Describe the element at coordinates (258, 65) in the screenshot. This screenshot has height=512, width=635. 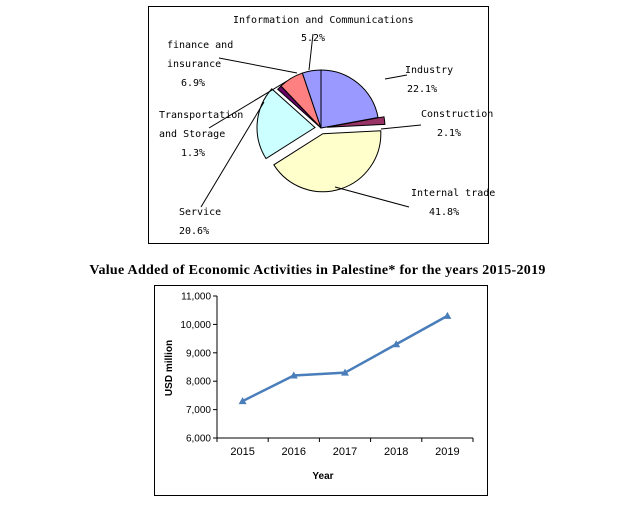
I see `leader-line-finance-insurance` at that location.